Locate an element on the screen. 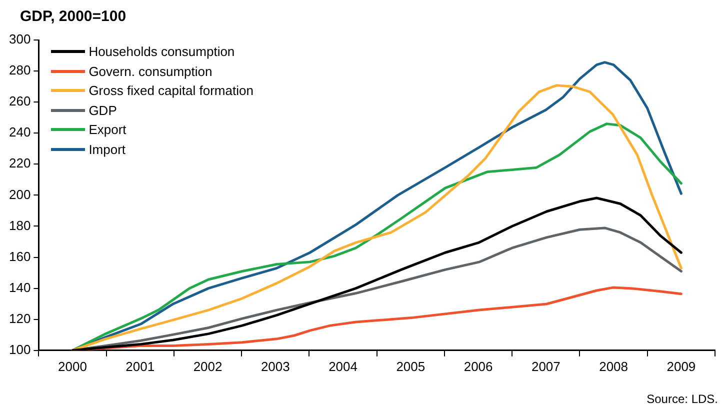 This screenshot has width=722, height=408. y-tick-label: 200 is located at coordinates (19, 194).